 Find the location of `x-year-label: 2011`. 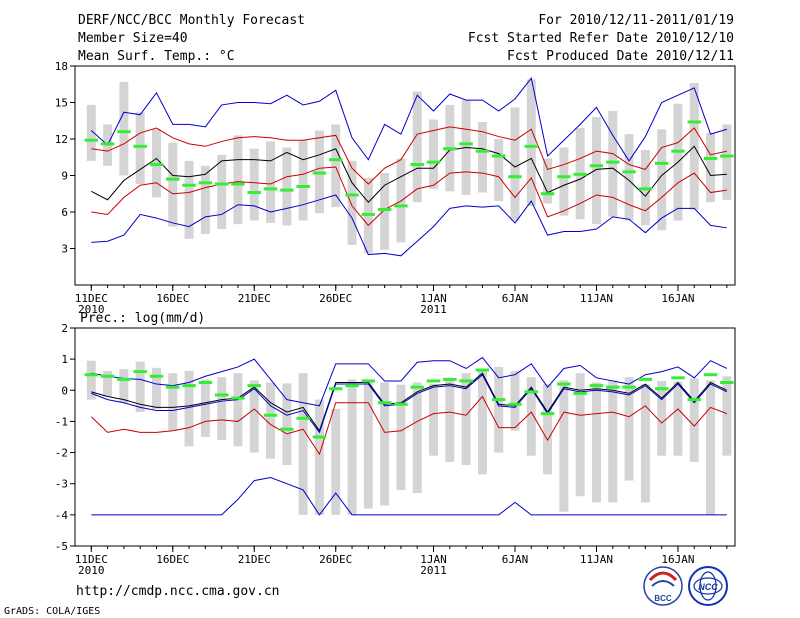

x-year-label: 2011 is located at coordinates (433, 309).